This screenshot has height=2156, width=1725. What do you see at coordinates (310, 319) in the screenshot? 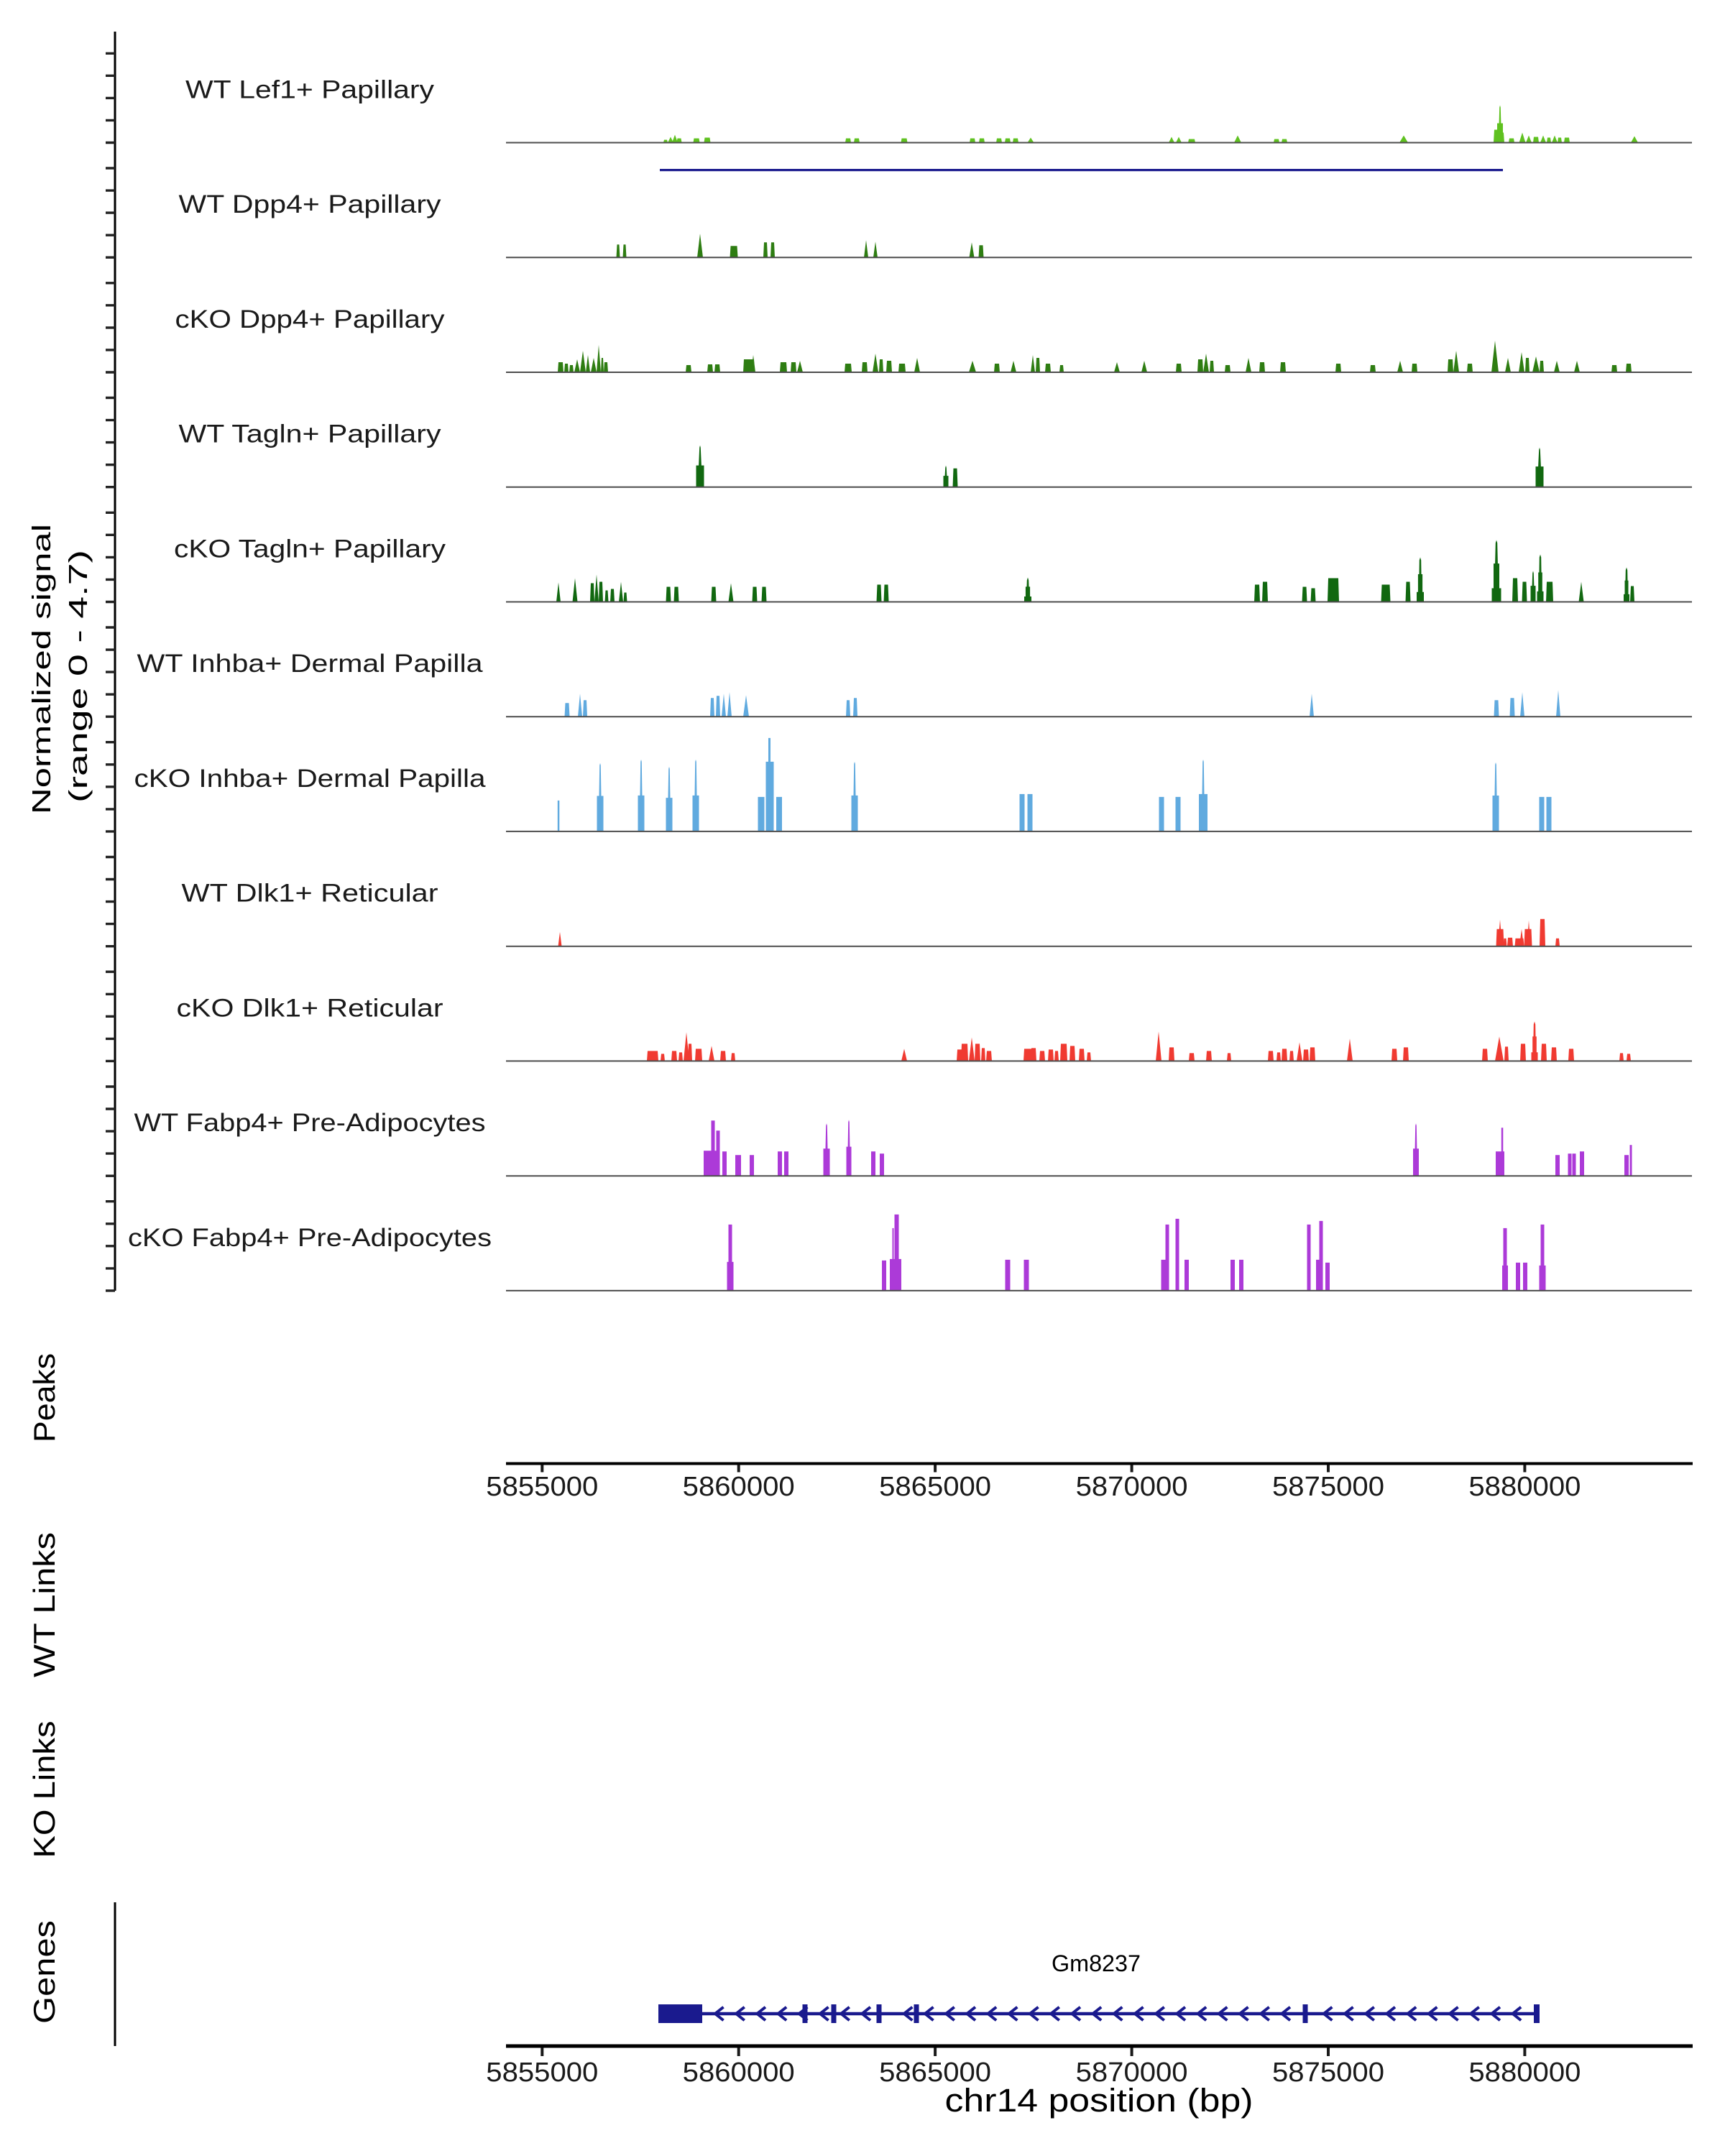
I see `svg-text: cKO Dpp4+ Papillary` at bounding box center [310, 319].